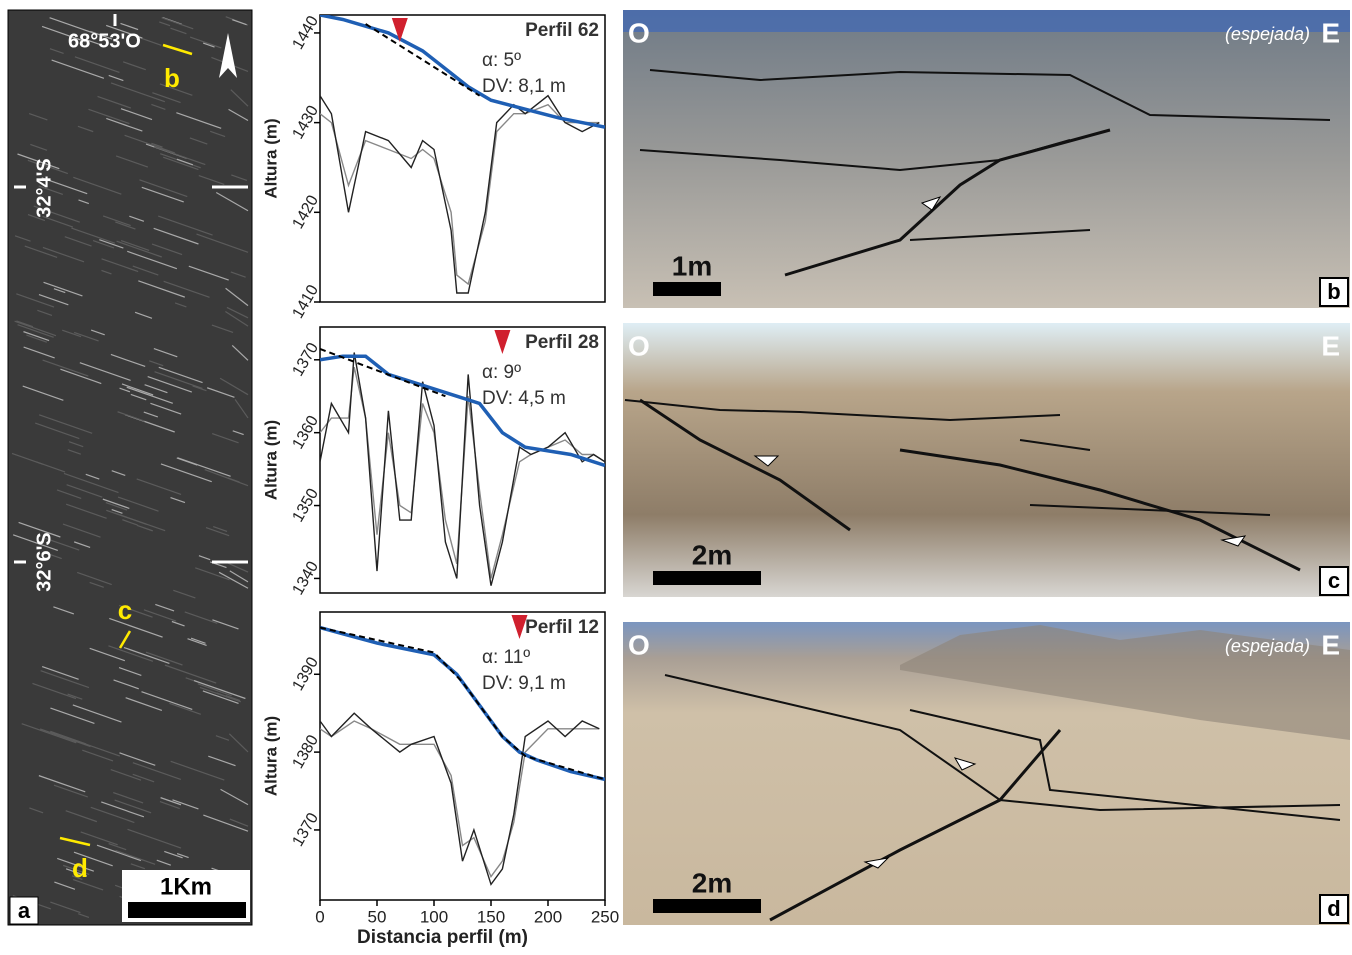 Image resolution: width=1352 pixels, height=955 pixels. What do you see at coordinates (548, 916) in the screenshot?
I see `x-tick-label: 200` at bounding box center [548, 916].